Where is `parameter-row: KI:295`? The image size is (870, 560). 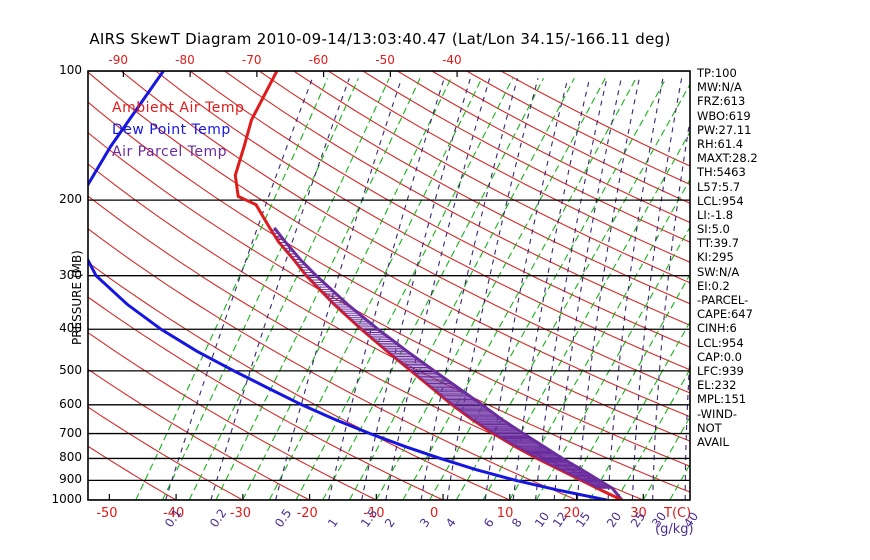
parameter-row: KI:295 is located at coordinates (715, 257).